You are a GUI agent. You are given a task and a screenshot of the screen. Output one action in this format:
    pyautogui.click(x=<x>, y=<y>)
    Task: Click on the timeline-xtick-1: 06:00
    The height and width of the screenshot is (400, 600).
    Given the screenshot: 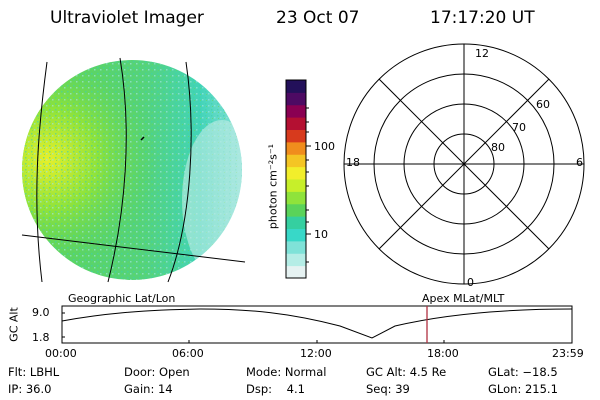 What is the action you would take?
    pyautogui.click(x=188, y=353)
    